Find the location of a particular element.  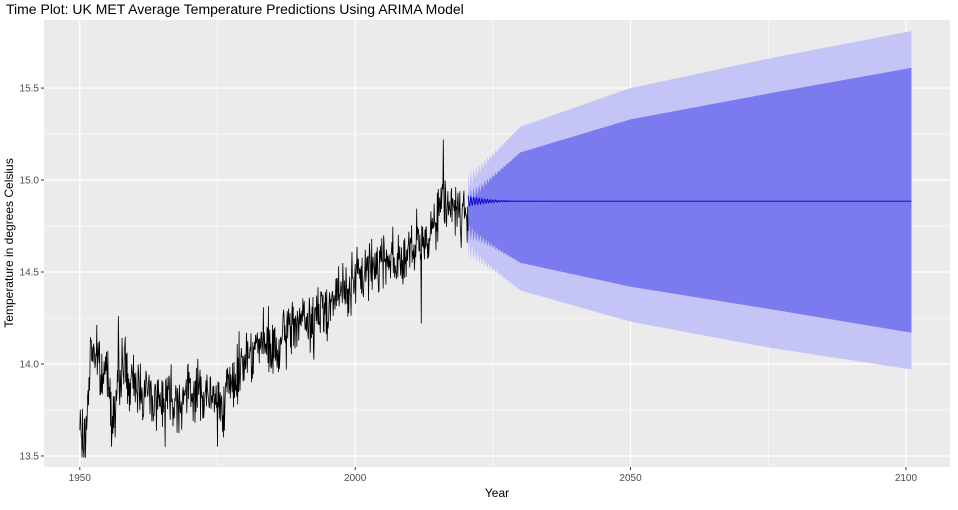

x-axis-ticks: 1950 2000 2050 2100 is located at coordinates (493, 475).